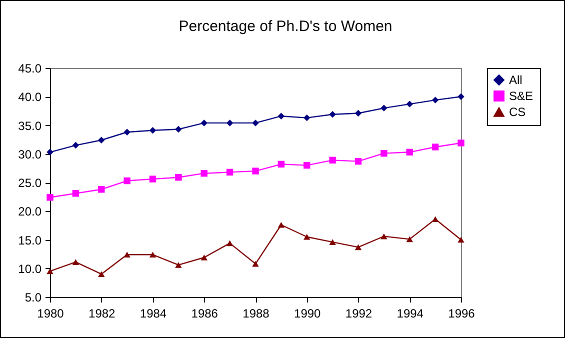 The height and width of the screenshot is (338, 565). I want to click on y-tick-label: 45.0, so click(30, 69).